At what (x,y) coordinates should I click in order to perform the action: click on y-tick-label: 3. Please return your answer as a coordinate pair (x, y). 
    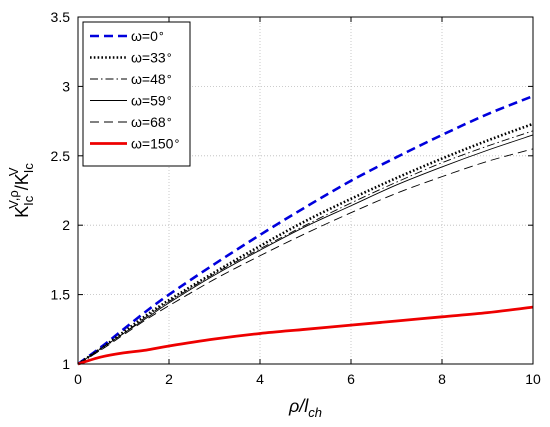
    Looking at the image, I should click on (66, 86).